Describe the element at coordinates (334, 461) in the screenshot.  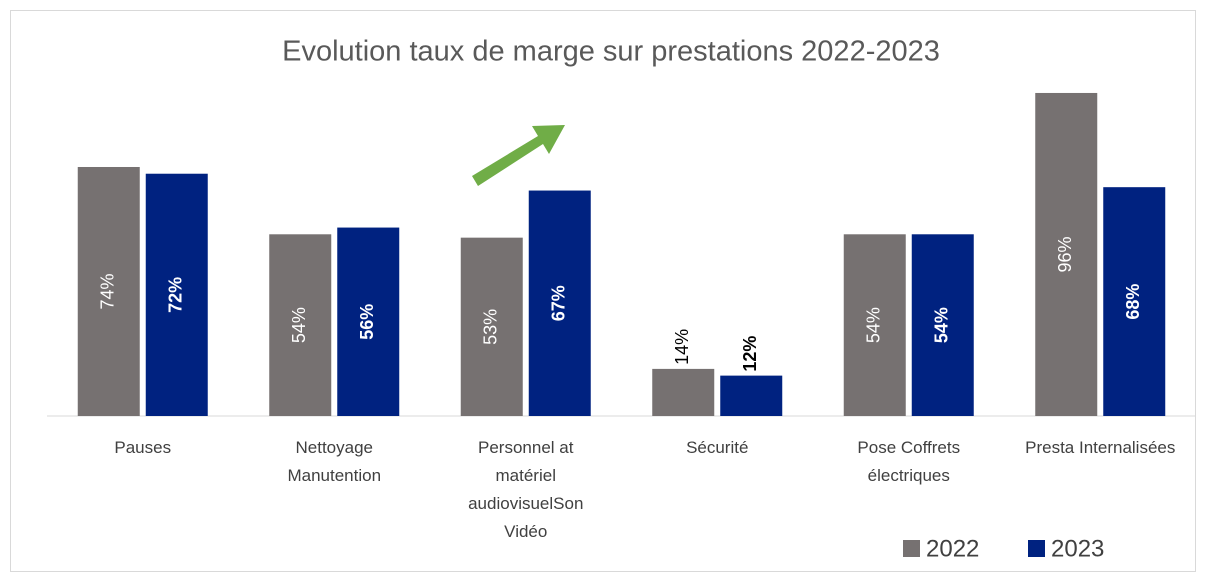
I see `x-tick-label: Nettoyage Manutention` at that location.